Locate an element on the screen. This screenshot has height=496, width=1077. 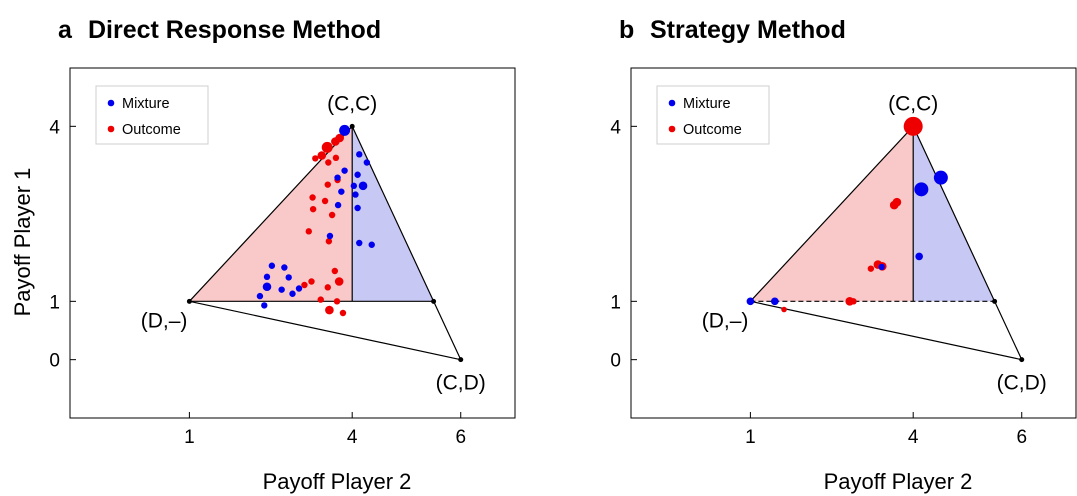
vertex-label: (C,D) is located at coordinates (461, 383).